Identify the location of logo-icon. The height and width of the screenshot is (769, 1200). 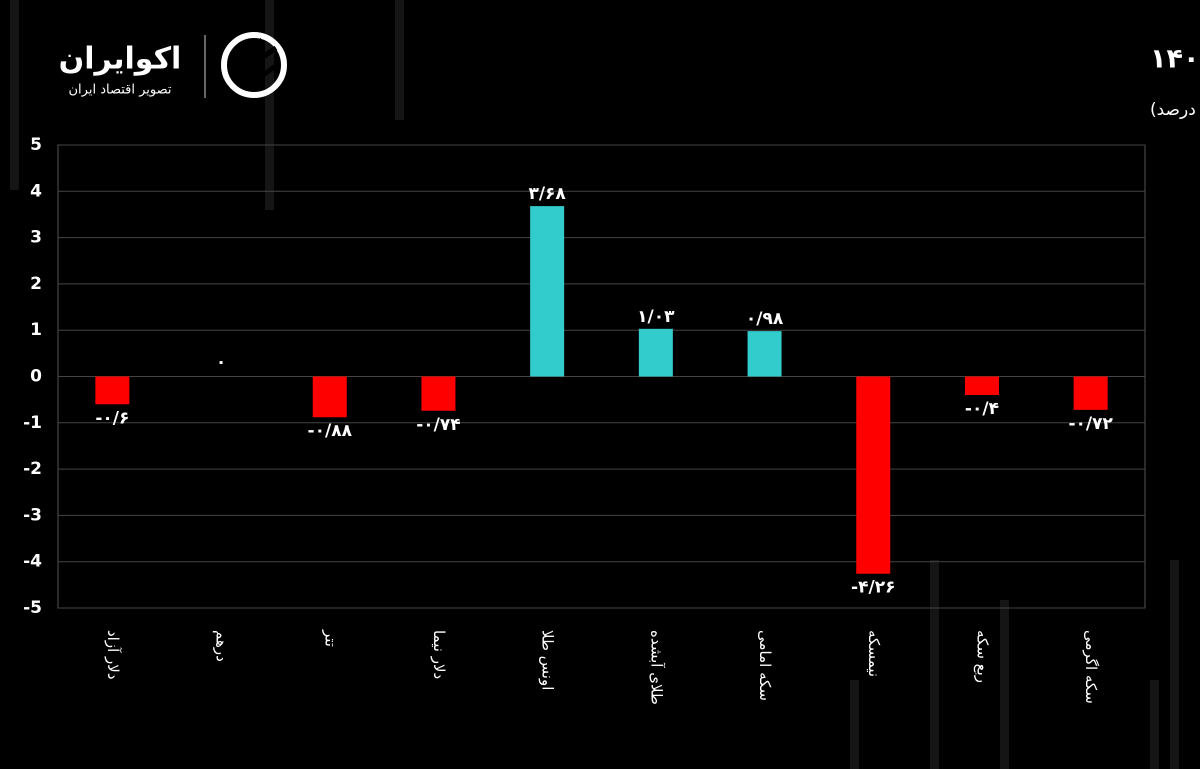
(254, 65).